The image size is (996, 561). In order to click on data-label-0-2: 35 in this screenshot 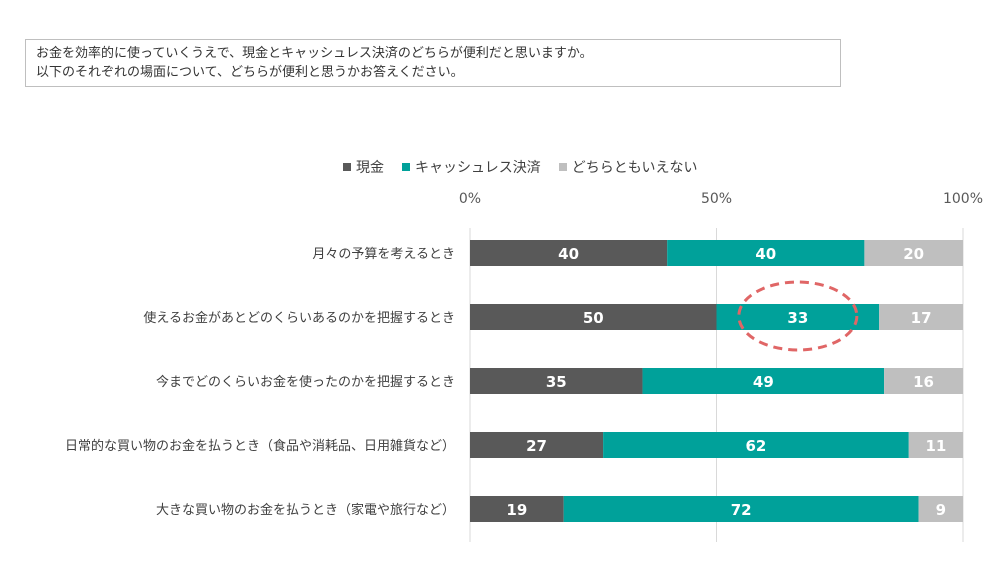, I will do `click(556, 382)`.